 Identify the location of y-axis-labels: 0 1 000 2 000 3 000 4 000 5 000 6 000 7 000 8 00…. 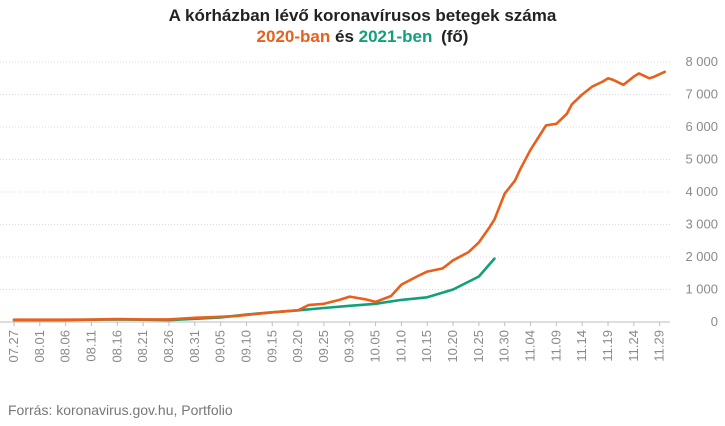
(701, 191).